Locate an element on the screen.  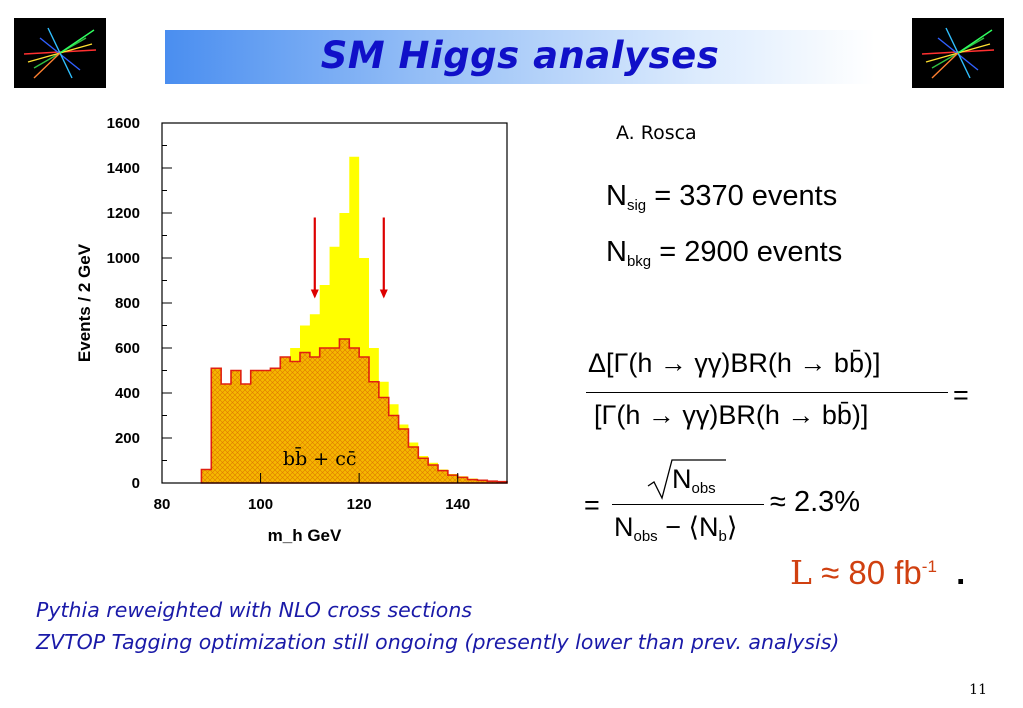
y-tick-label: 1600 is located at coordinates (123, 123).